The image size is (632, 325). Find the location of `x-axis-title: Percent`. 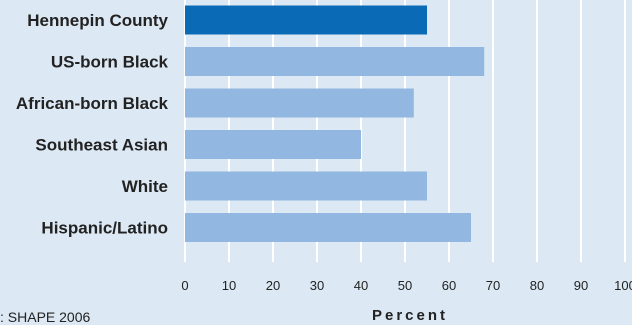

x-axis-title: Percent is located at coordinates (410, 315).